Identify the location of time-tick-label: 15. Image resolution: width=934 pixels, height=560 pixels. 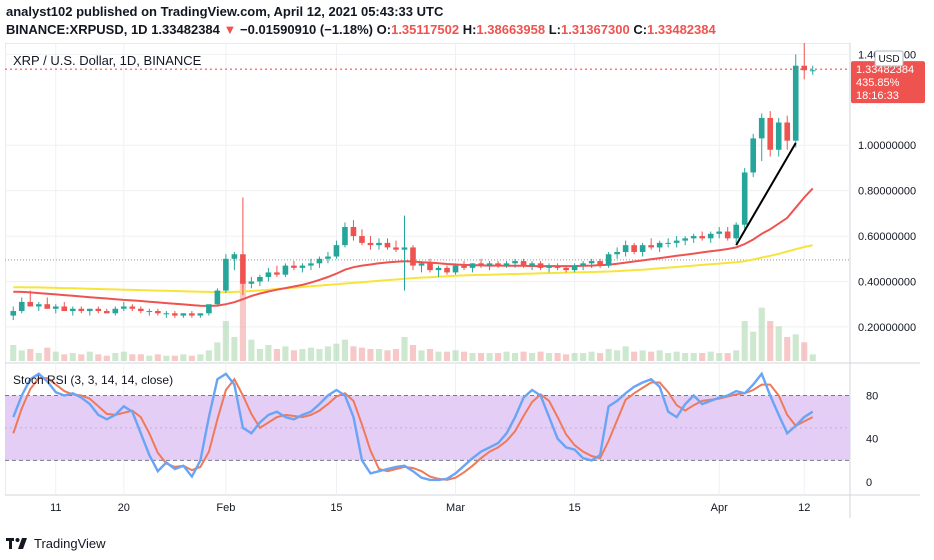
(574, 508).